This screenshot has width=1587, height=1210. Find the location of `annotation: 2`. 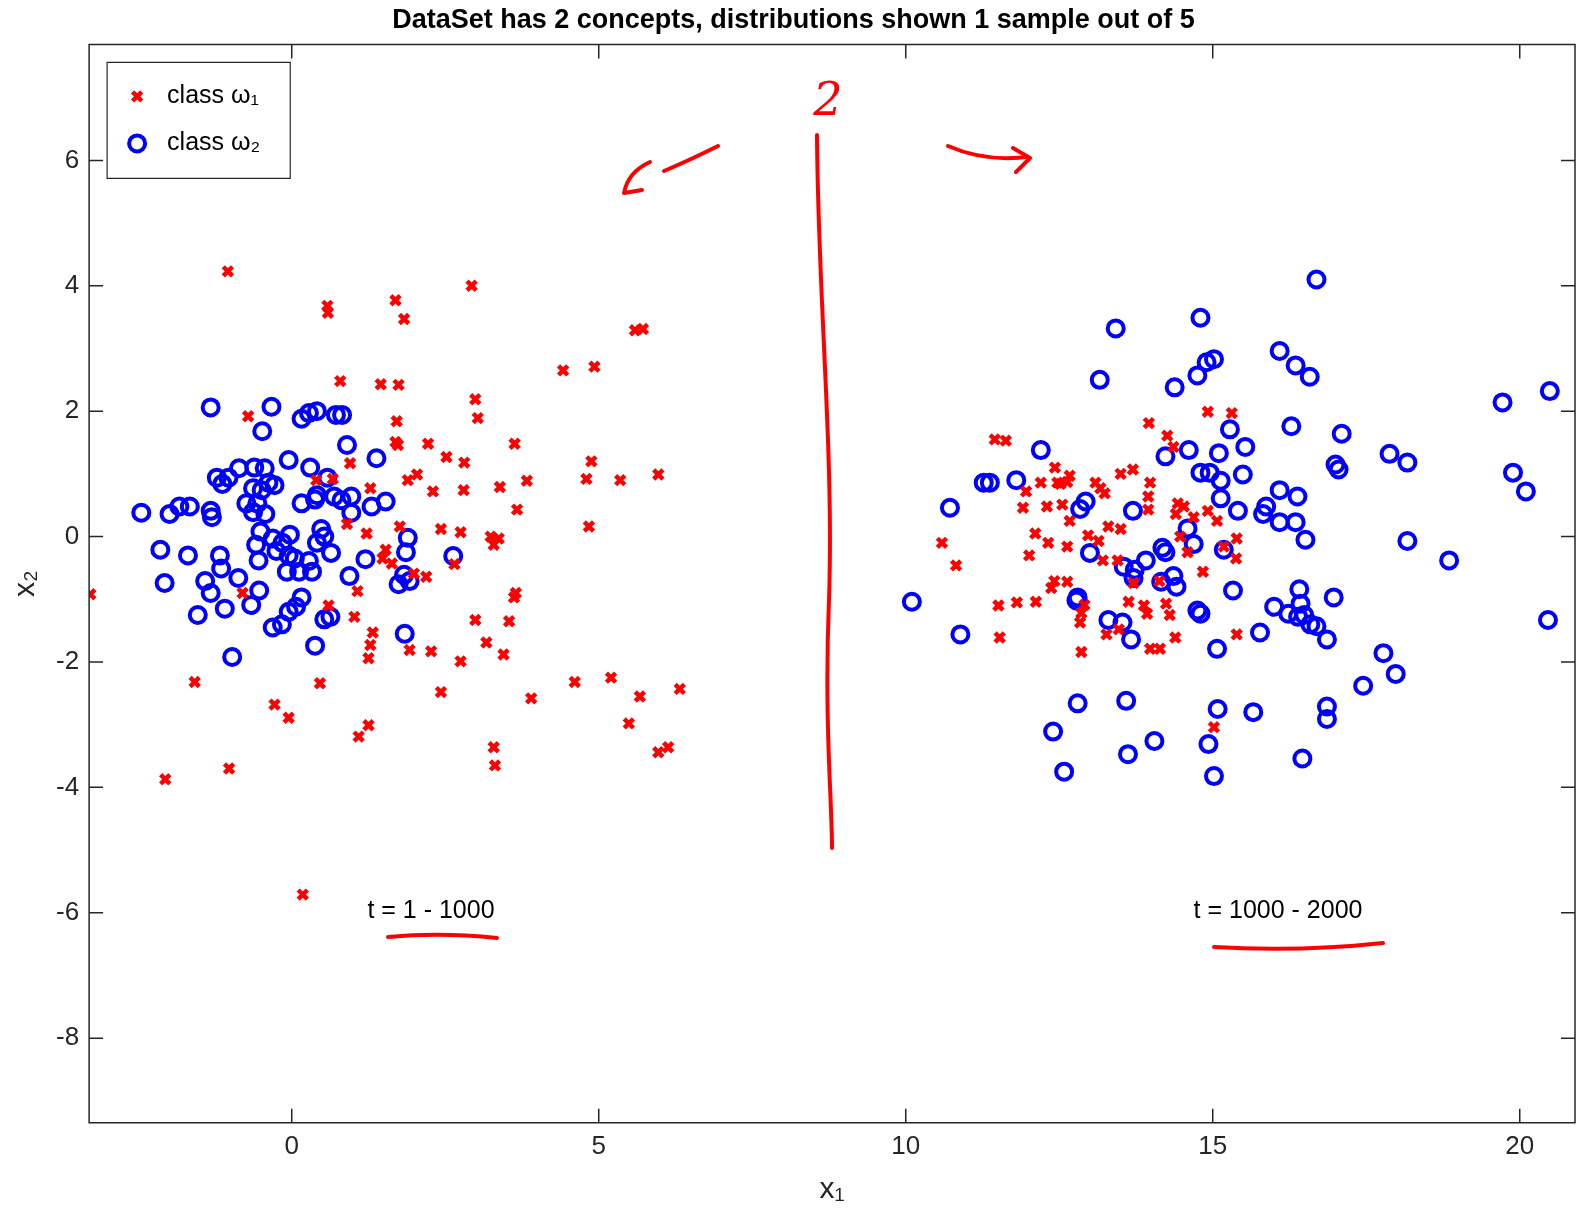

annotation: 2 is located at coordinates (828, 99).